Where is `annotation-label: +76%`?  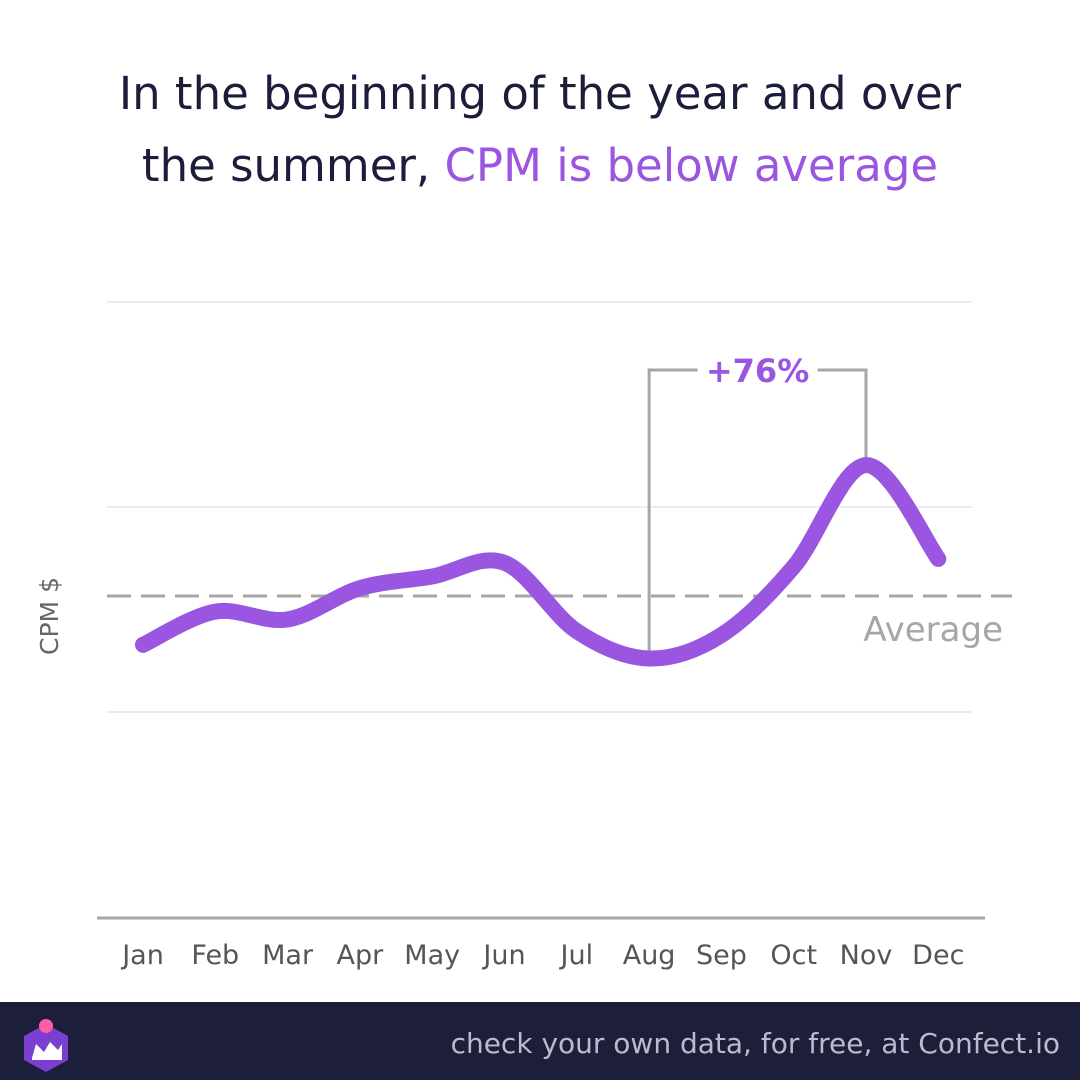
annotation-label: +76% is located at coordinates (757, 371).